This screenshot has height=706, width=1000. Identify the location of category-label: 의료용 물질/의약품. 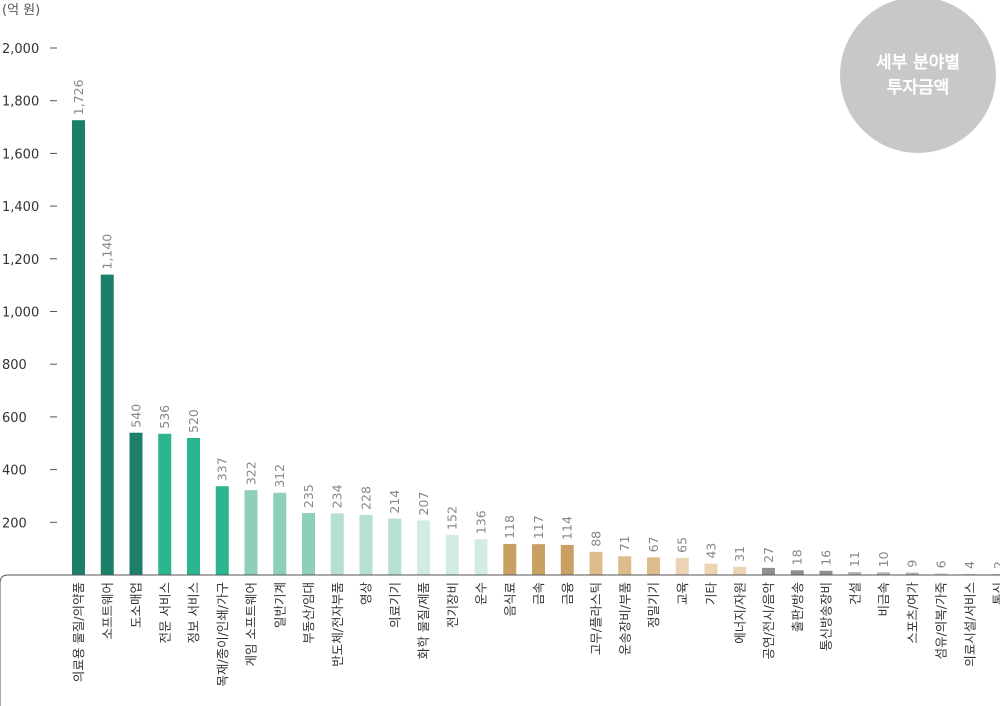
(78, 632).